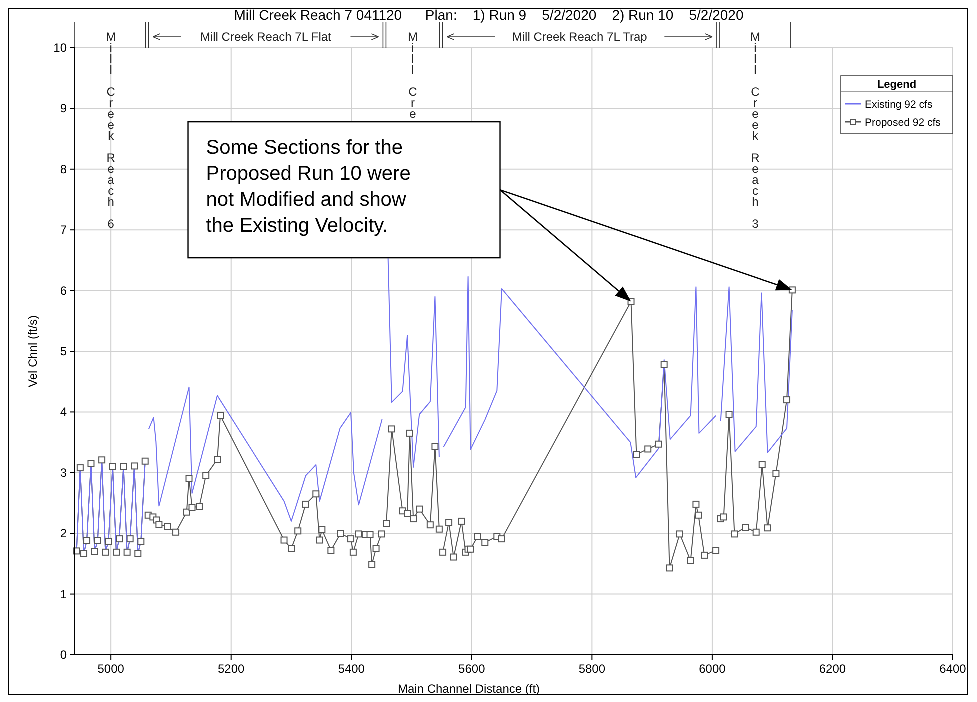  I want to click on y-tick-label: 7, so click(64, 230).